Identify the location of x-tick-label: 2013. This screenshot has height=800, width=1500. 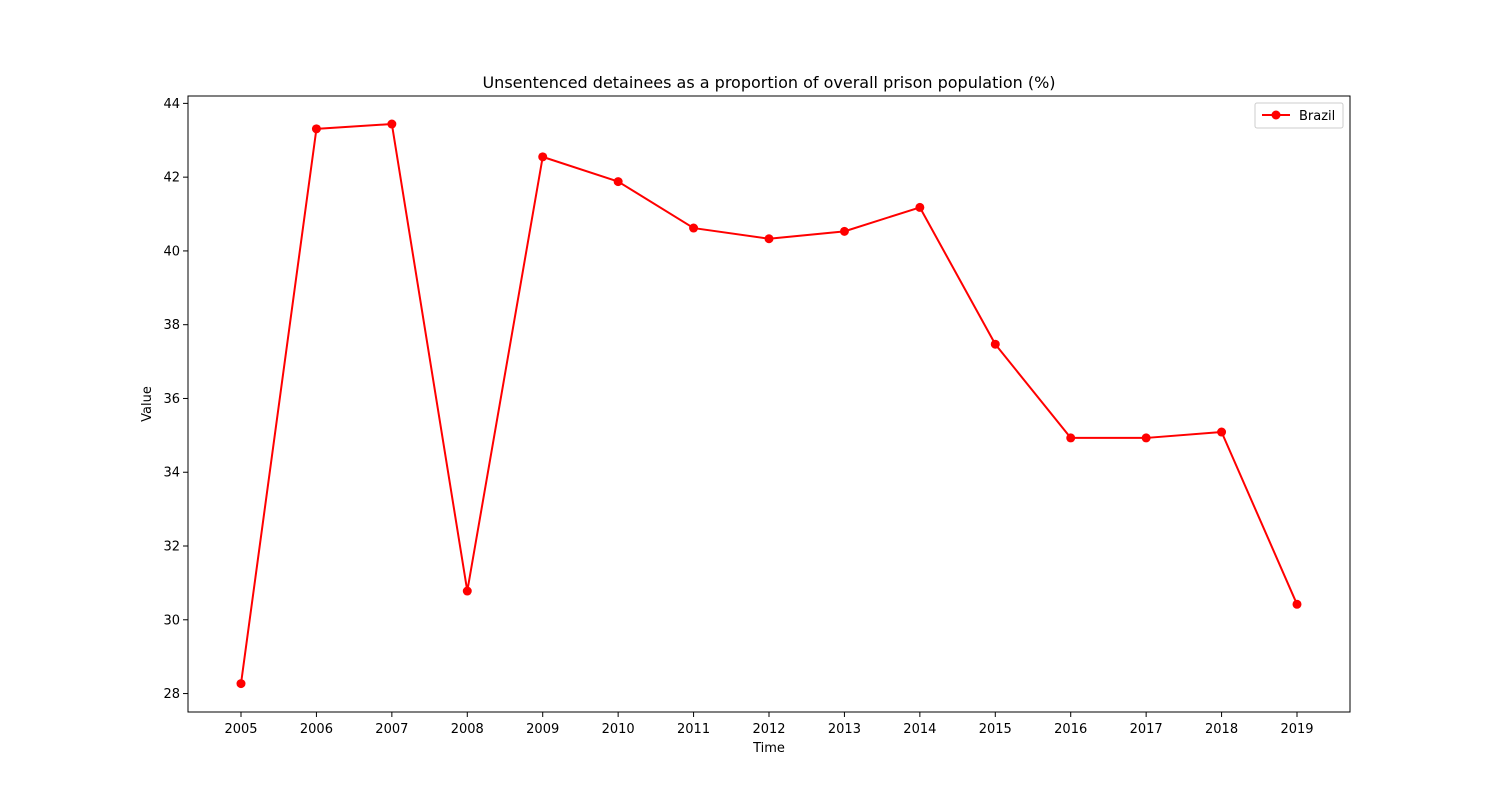
(844, 729).